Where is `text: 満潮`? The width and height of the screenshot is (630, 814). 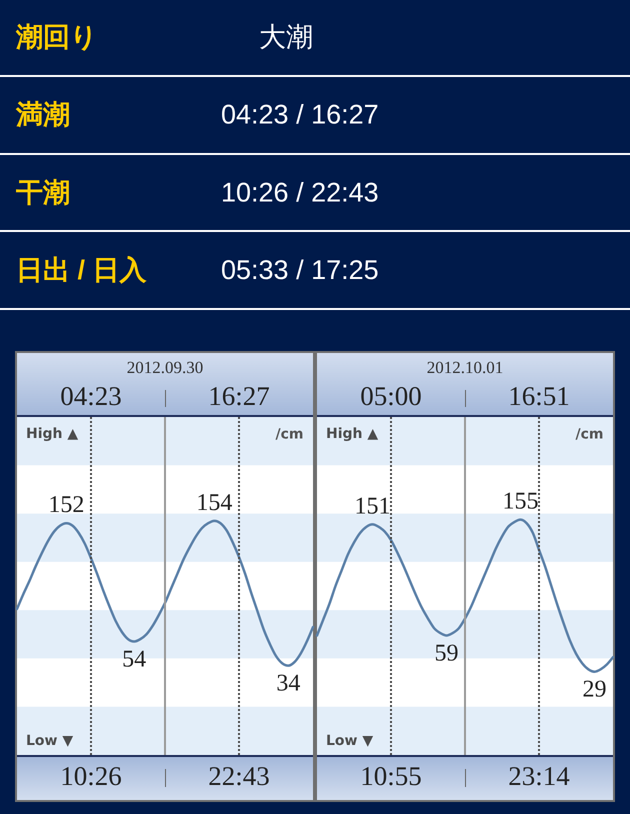 text: 満潮 is located at coordinates (42, 115).